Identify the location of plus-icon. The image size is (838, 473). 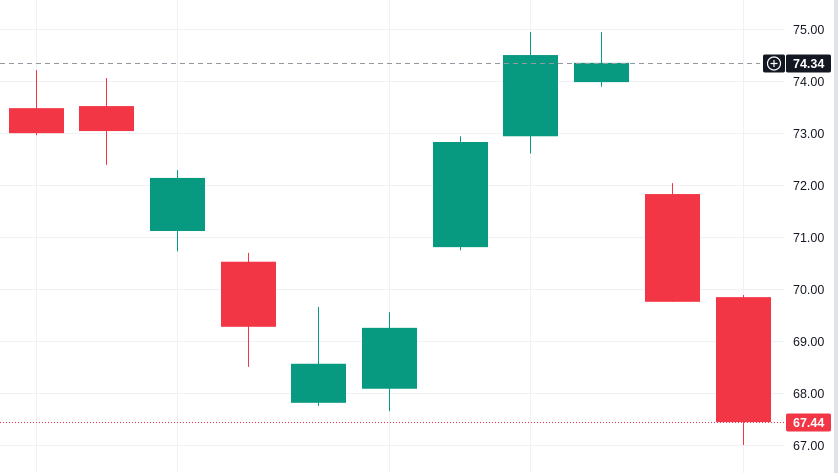
(774, 63).